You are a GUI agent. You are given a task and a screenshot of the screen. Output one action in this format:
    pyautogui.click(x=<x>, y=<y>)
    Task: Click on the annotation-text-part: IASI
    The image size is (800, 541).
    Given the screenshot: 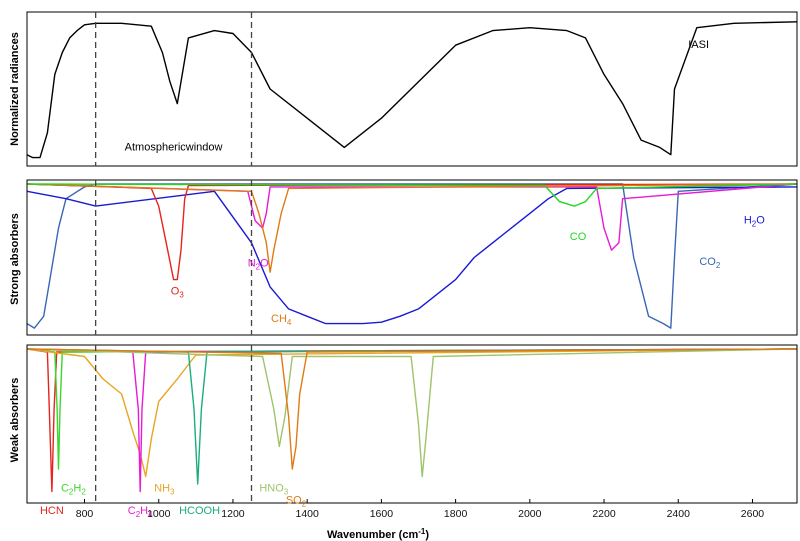 What is the action you would take?
    pyautogui.click(x=698, y=45)
    